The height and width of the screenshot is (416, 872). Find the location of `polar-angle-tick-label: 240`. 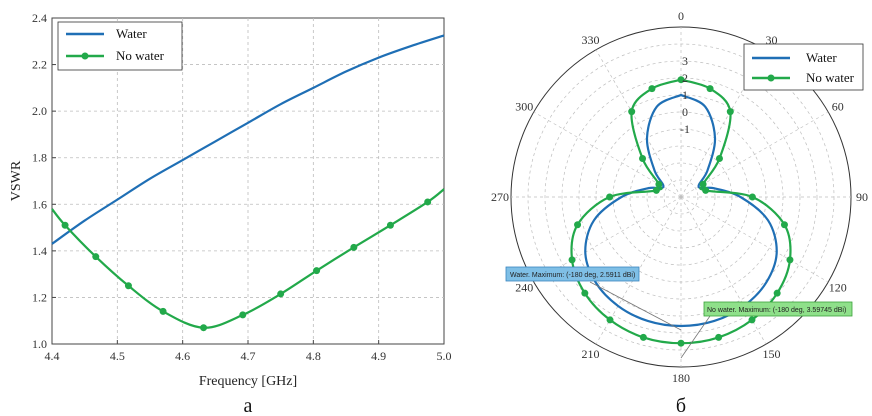

polar-angle-tick-label: 240 is located at coordinates (524, 288).